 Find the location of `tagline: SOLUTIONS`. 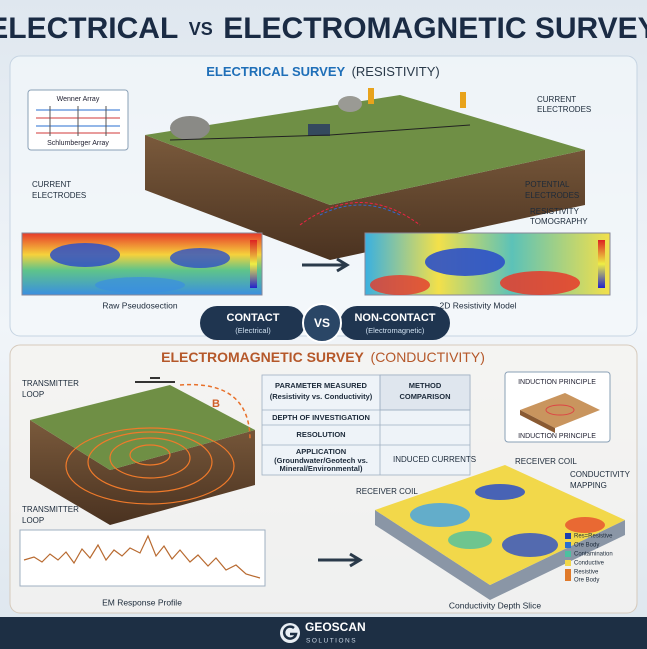

tagline: SOLUTIONS is located at coordinates (331, 641).